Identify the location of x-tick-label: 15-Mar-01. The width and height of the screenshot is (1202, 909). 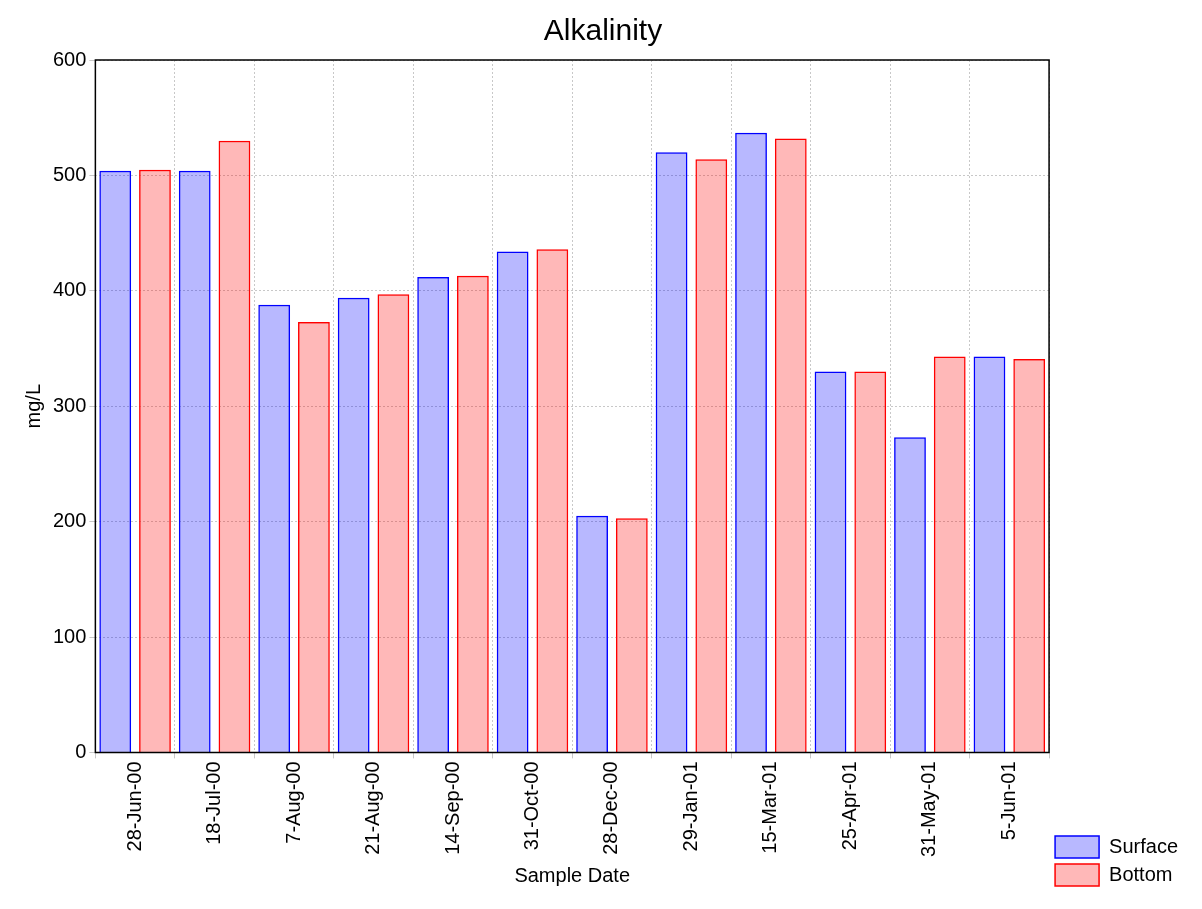
(769, 807).